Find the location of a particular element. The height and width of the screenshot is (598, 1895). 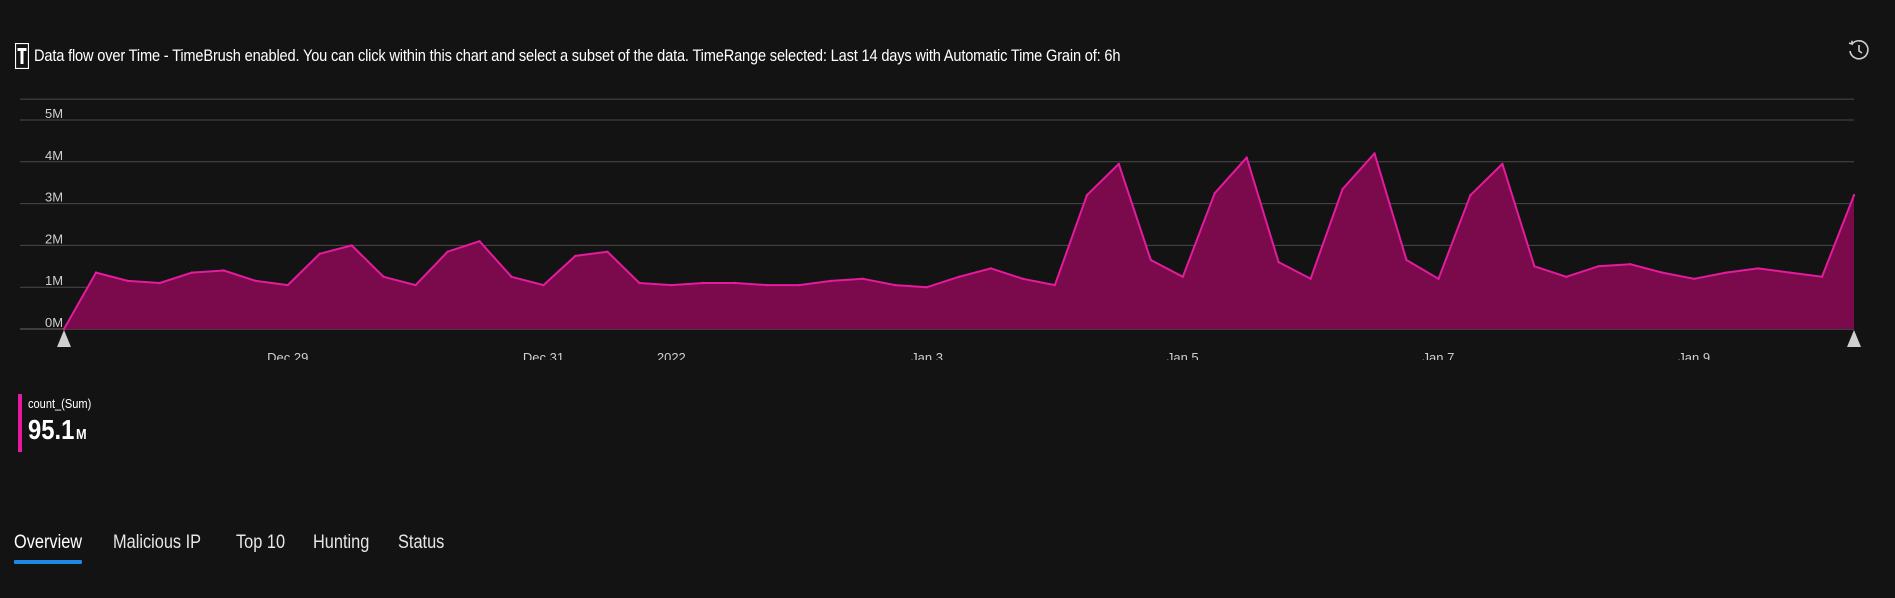

y-tick-label: 0M is located at coordinates (54, 322).